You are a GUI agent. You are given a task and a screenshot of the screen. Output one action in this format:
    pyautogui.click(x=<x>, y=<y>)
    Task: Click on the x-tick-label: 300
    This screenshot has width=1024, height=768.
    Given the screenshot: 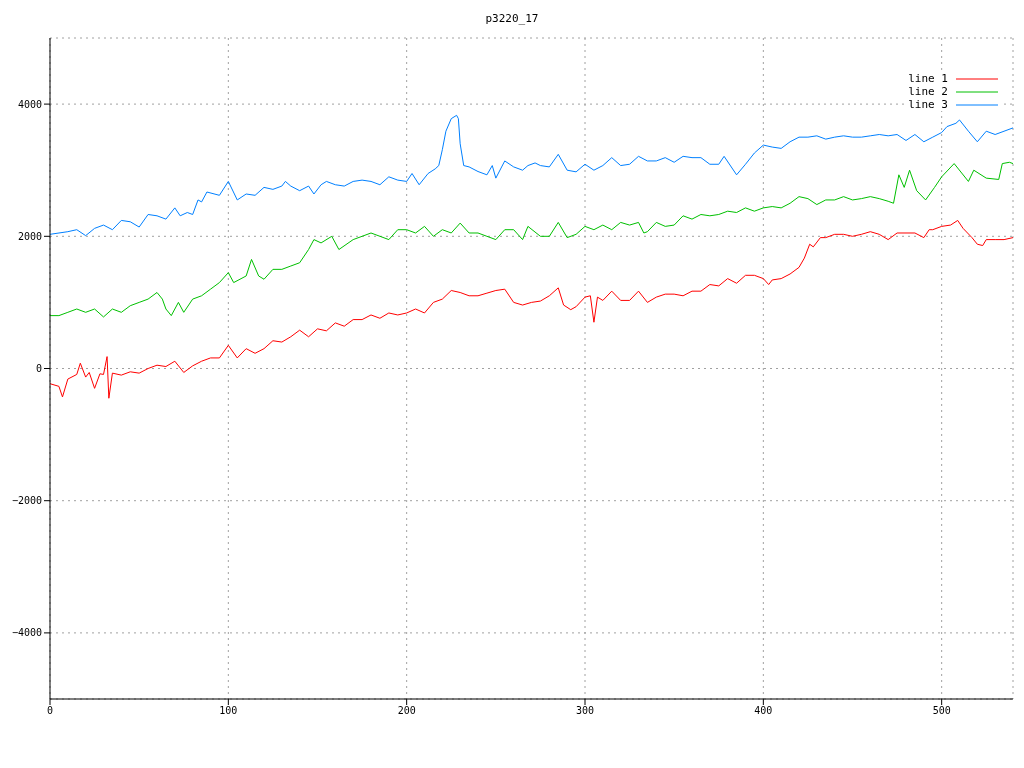 What is the action you would take?
    pyautogui.click(x=585, y=711)
    